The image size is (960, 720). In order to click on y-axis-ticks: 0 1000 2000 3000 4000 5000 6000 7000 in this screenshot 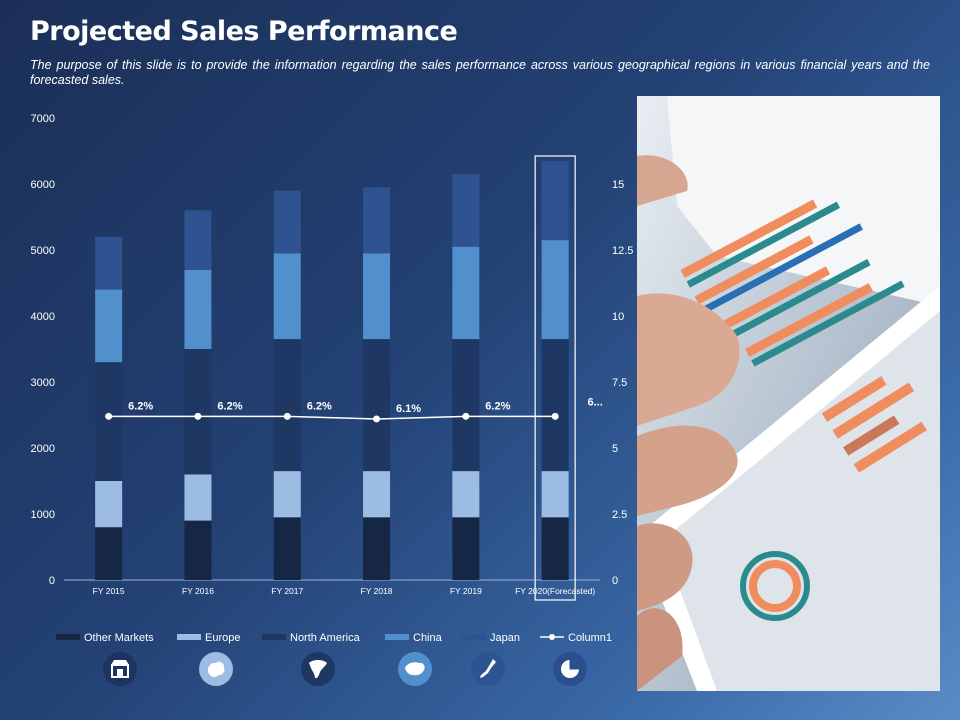, I will do `click(43, 350)`.